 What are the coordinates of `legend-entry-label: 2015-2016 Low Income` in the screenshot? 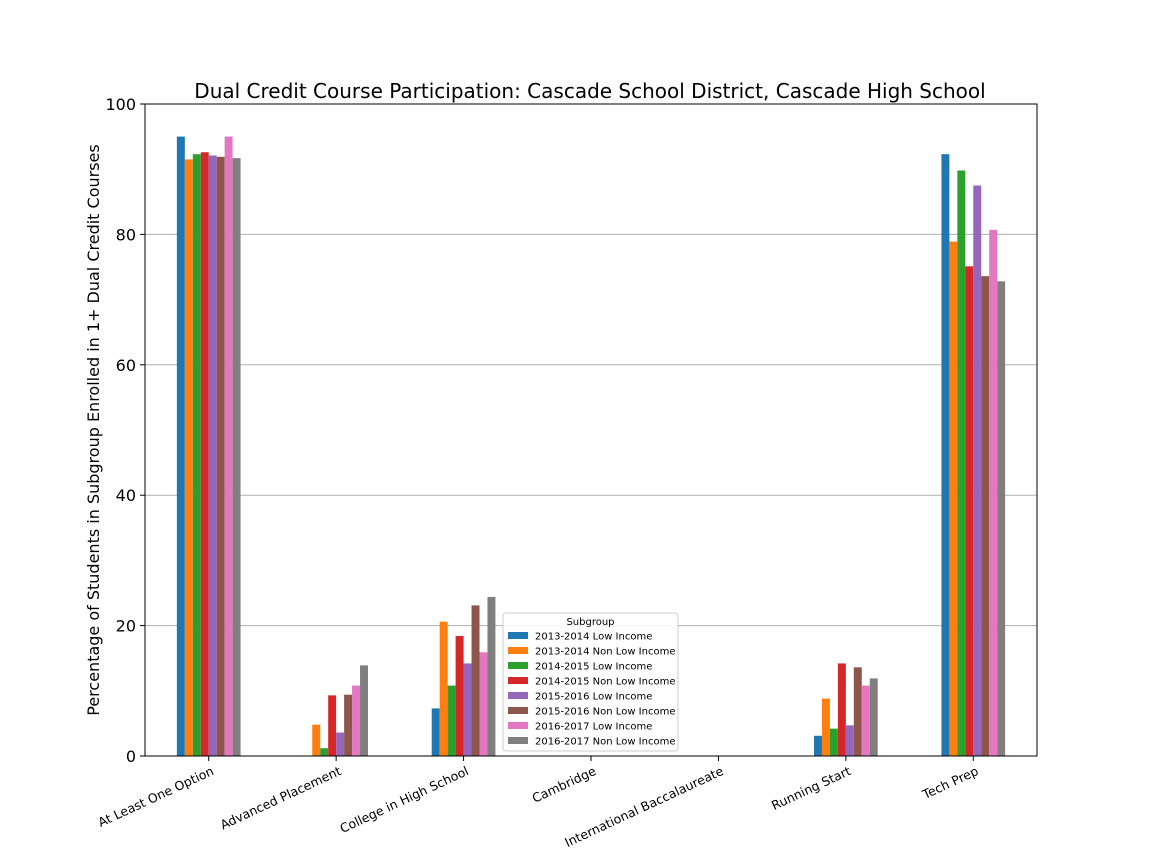 It's located at (593, 697).